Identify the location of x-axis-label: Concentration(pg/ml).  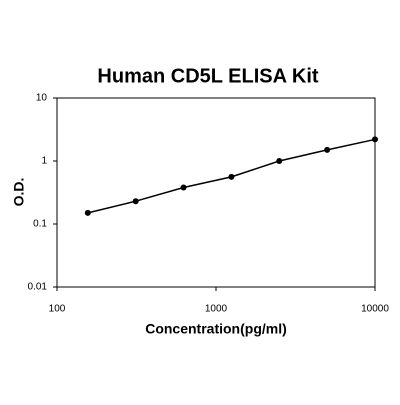
(216, 329).